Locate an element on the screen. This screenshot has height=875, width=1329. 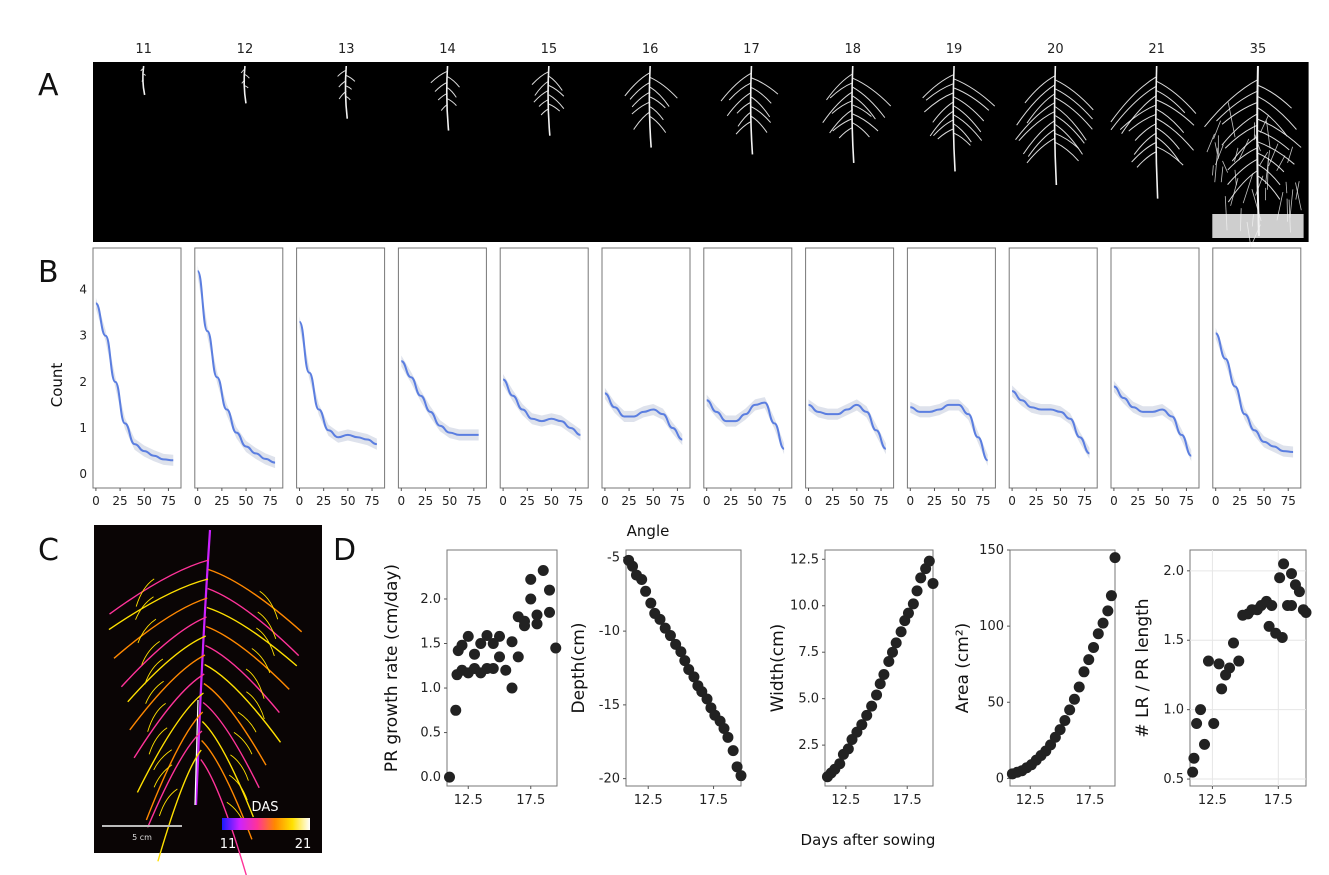
angle-plot-7: 0 25 50 75 is located at coordinates (748, 377).